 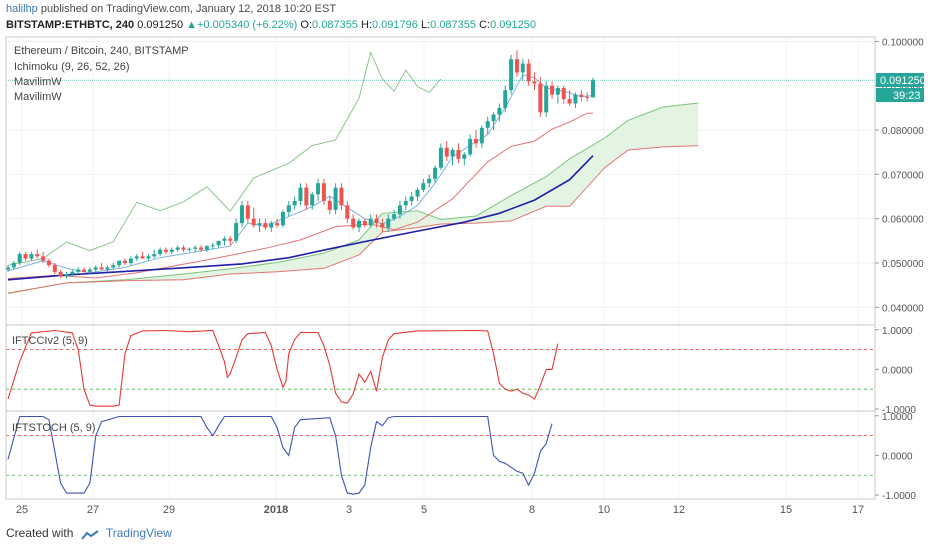 I want to click on y-tick-label: 0.050000, so click(x=903, y=264).